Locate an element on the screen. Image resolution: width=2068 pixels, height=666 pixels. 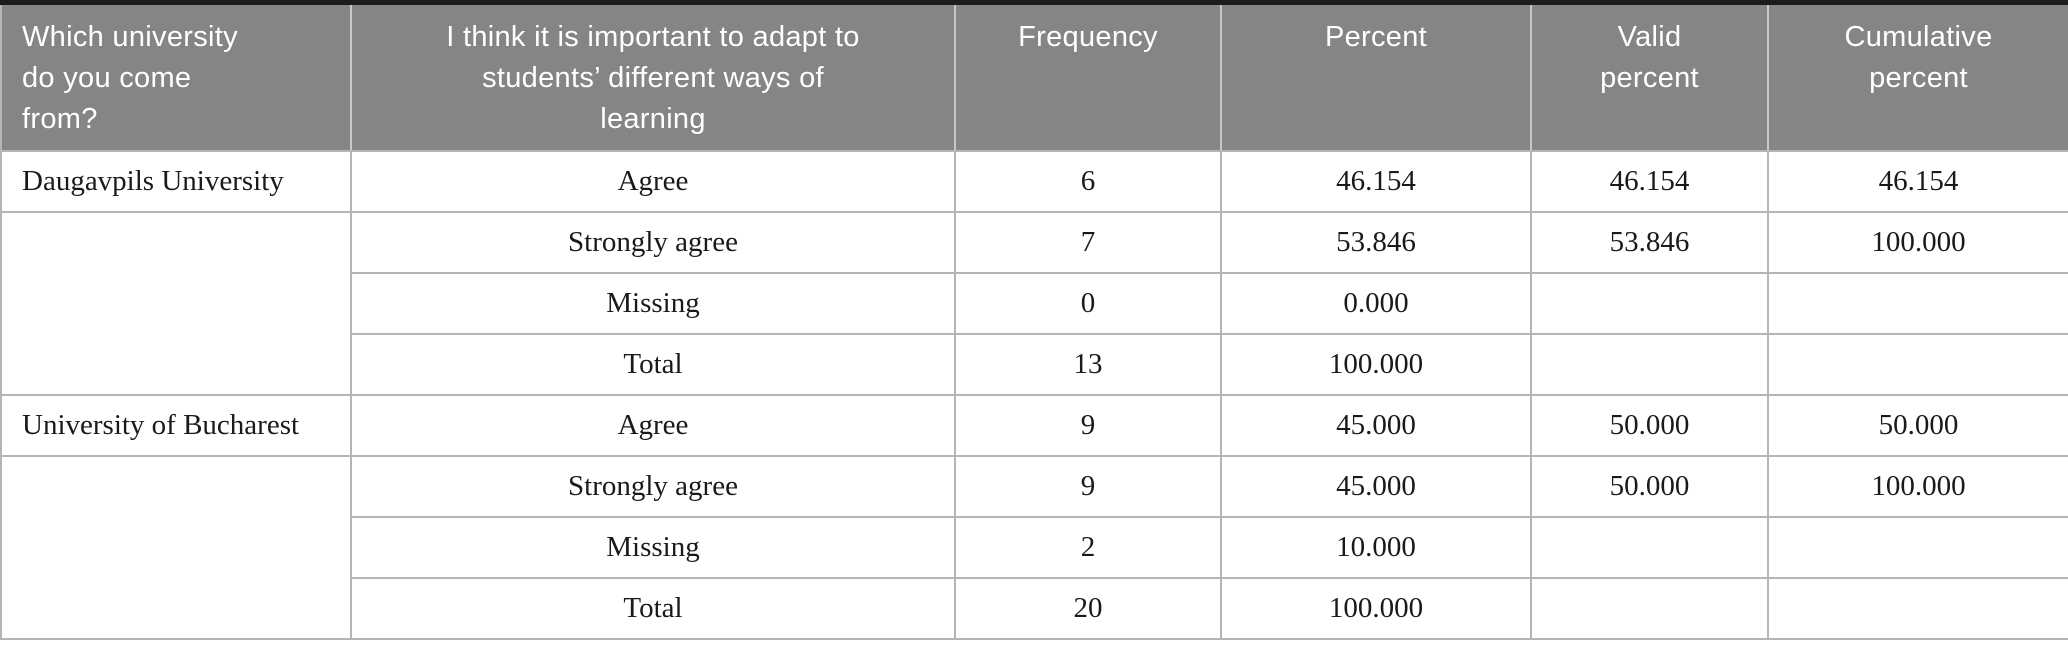
table-row: Missing 2 10.000 is located at coordinates (1034, 547).